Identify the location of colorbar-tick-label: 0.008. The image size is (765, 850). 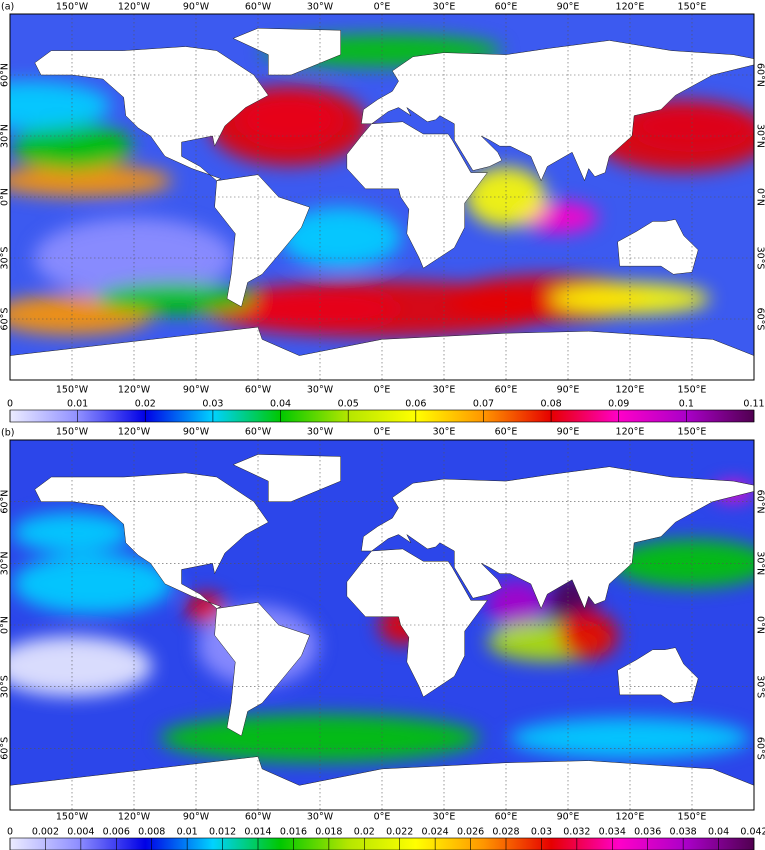
(151, 832).